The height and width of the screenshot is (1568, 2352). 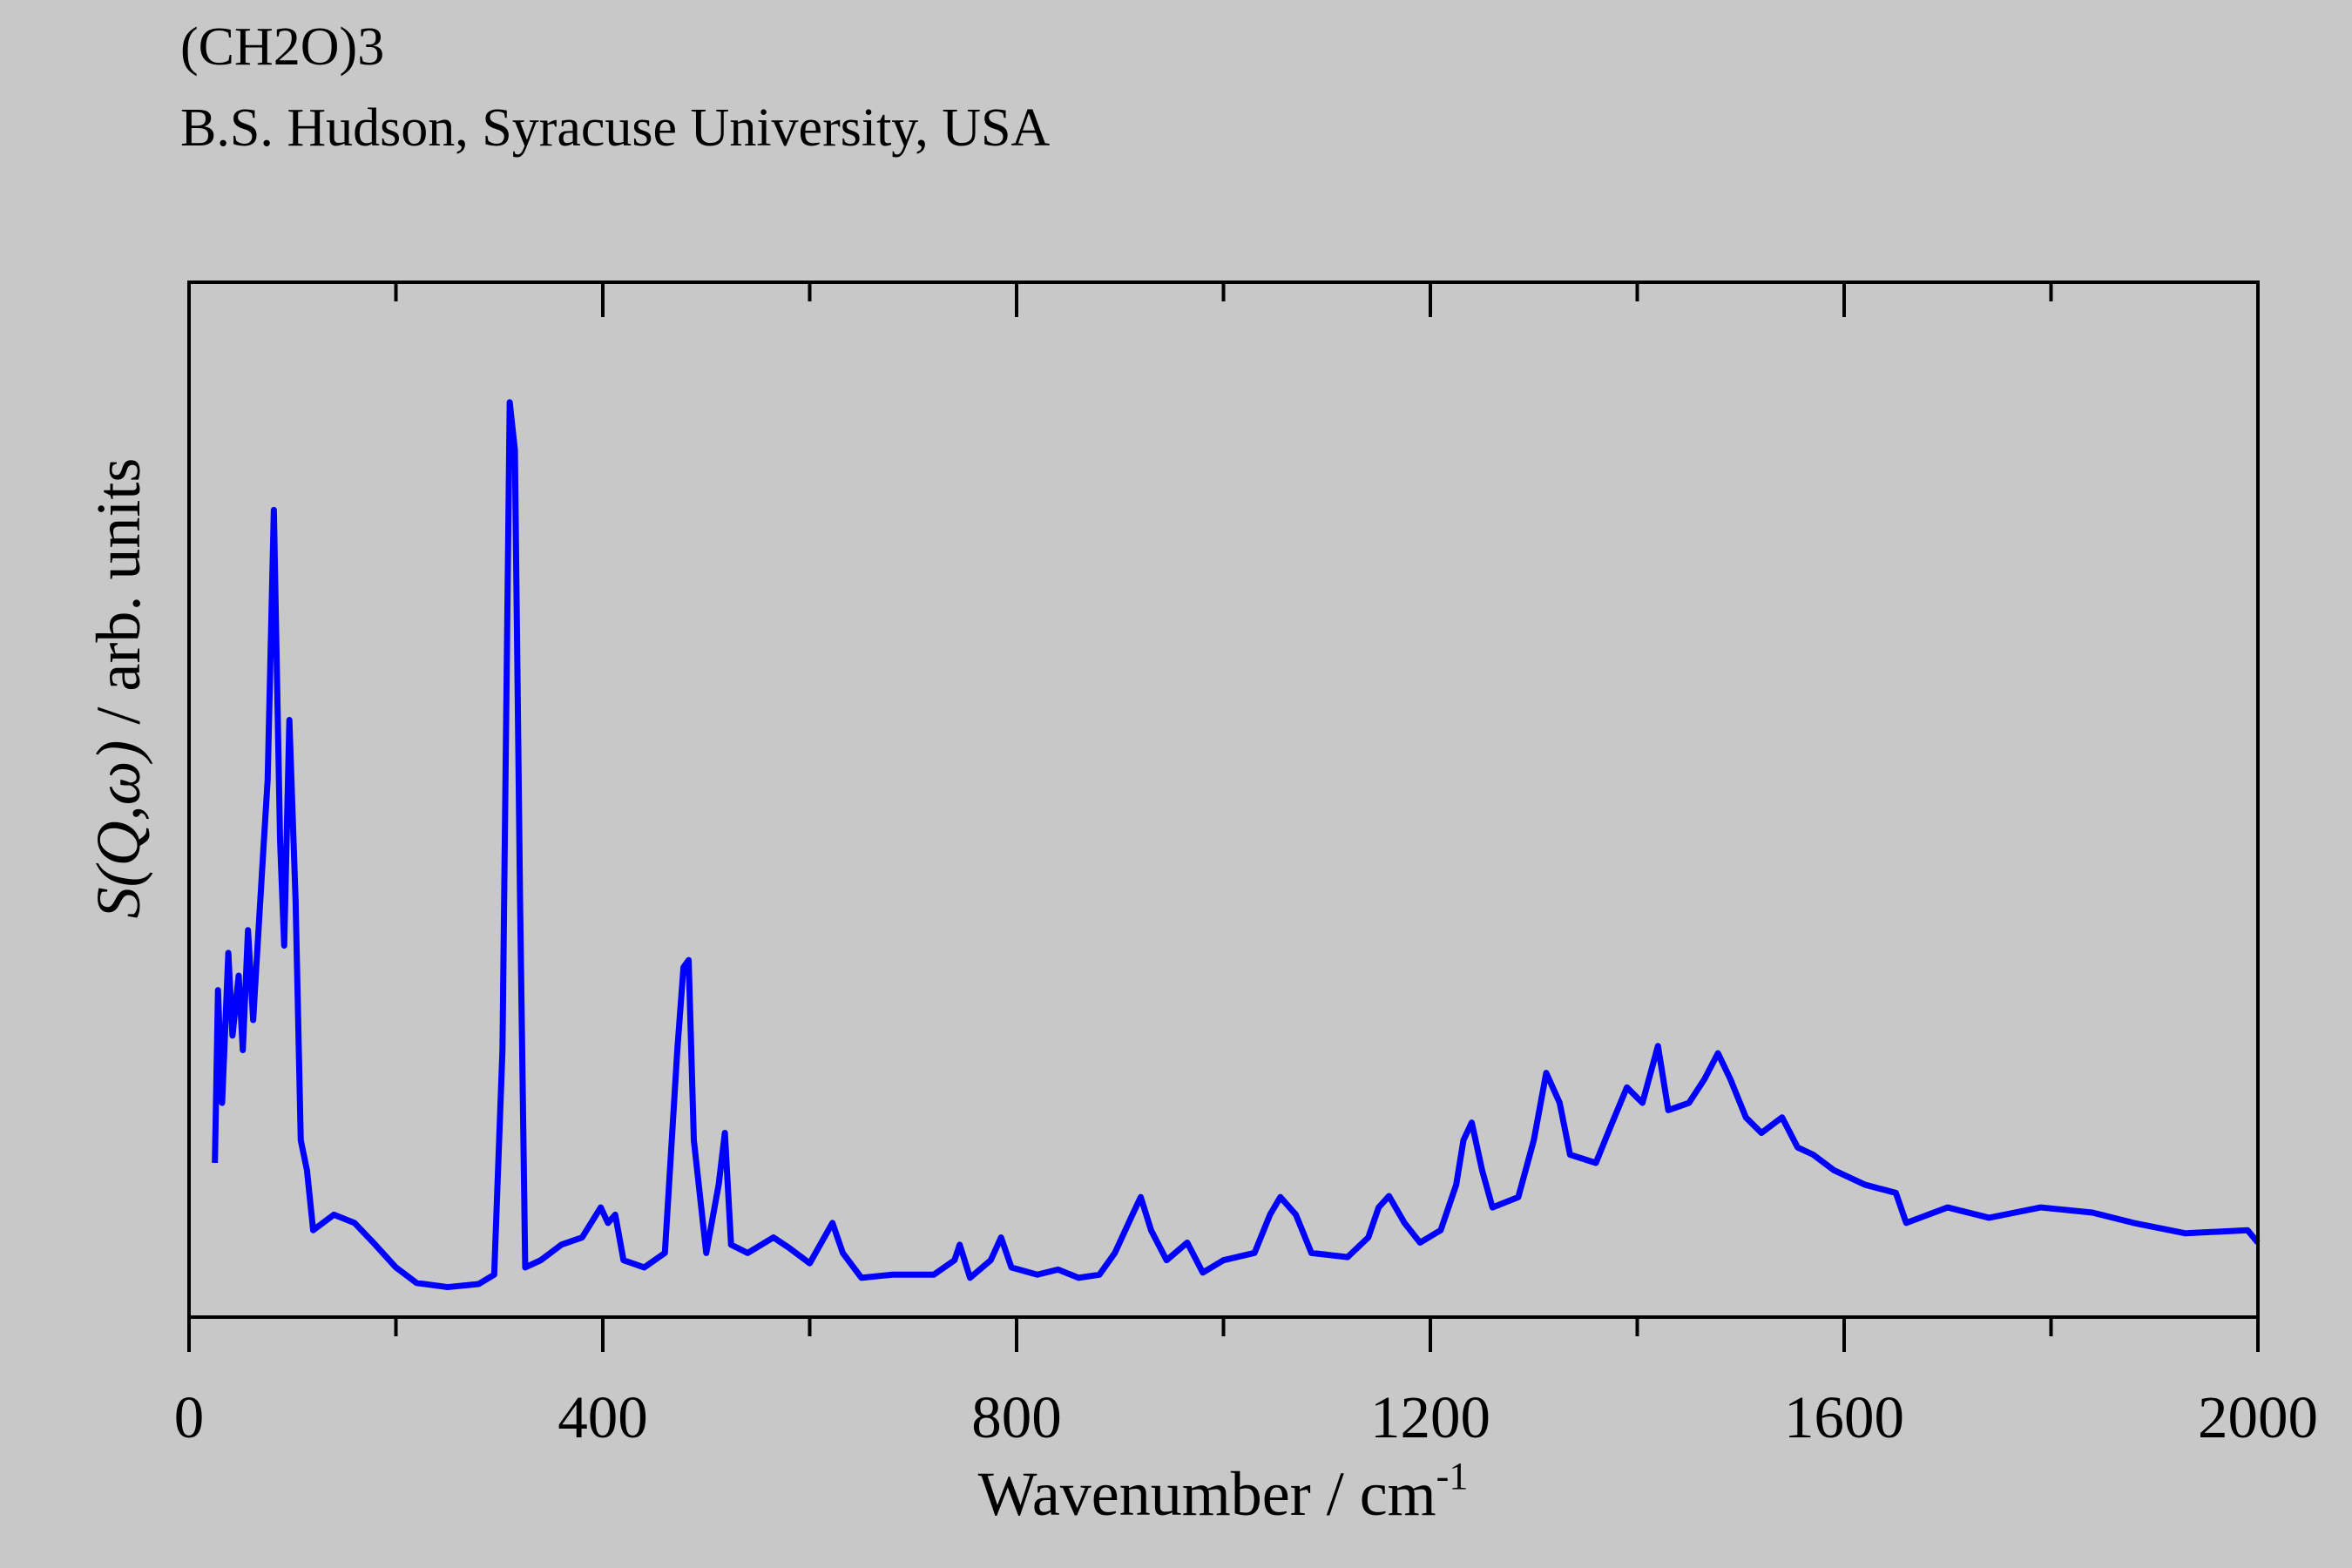 I want to click on y-axis-label: S(Q,ω) / arb. units, so click(x=119, y=688).